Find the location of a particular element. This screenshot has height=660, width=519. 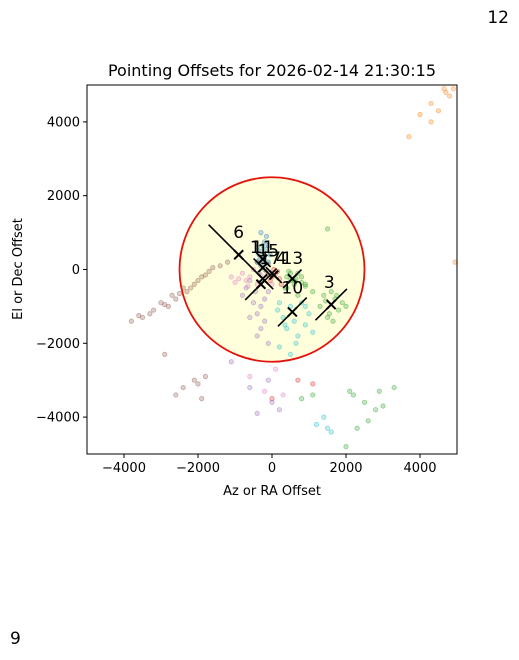

series-label-4: 4 is located at coordinates (281, 259).